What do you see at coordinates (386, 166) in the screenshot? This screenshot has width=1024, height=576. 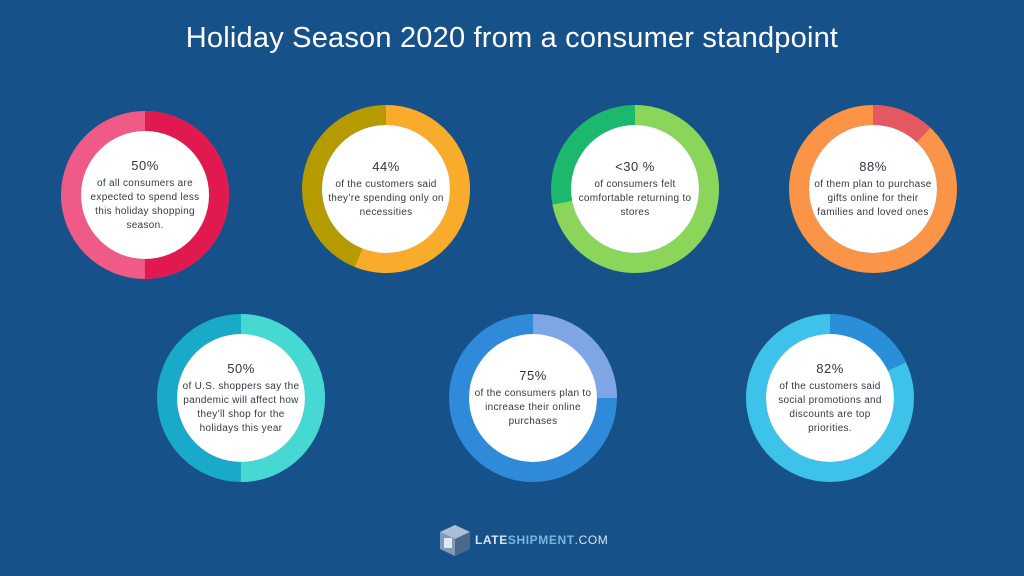 I see `stat-percent: 44%` at bounding box center [386, 166].